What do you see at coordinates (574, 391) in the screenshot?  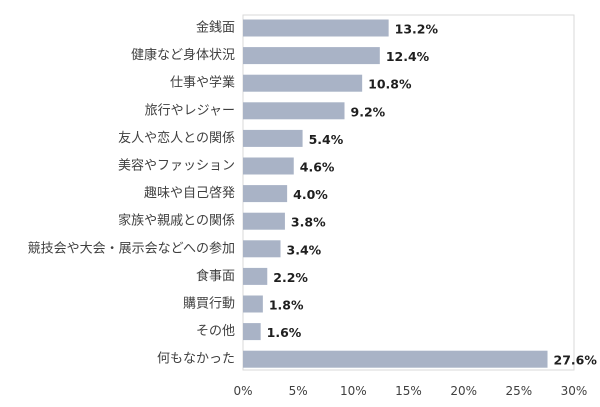 I see `x-tick-label: 30%` at bounding box center [574, 391].